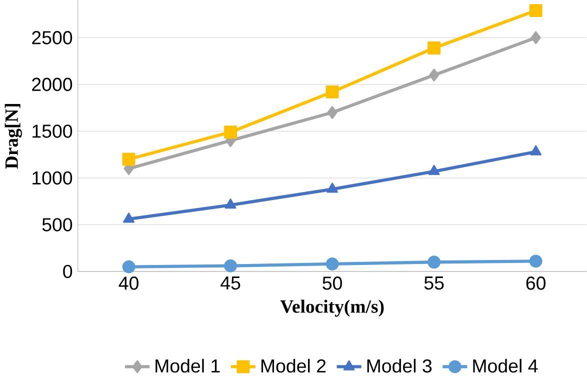 The height and width of the screenshot is (380, 587). Describe the element at coordinates (332, 308) in the screenshot. I see `x-axis-title: Velocity(m/s)` at that location.